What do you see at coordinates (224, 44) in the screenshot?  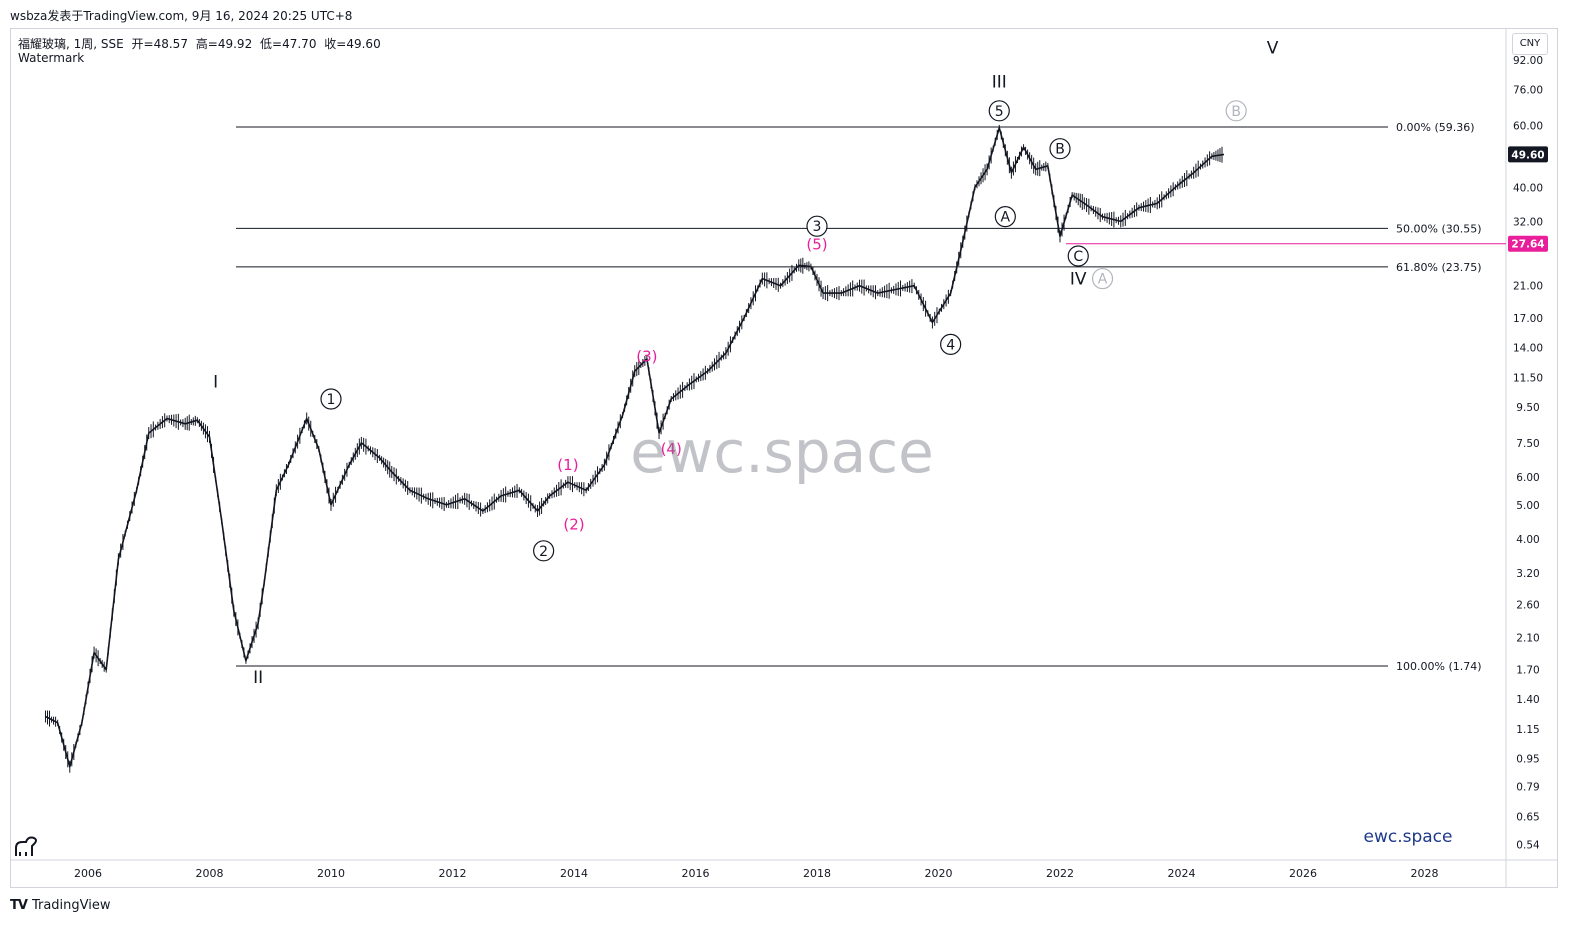 I see `legend-high: 高=49.92` at bounding box center [224, 44].